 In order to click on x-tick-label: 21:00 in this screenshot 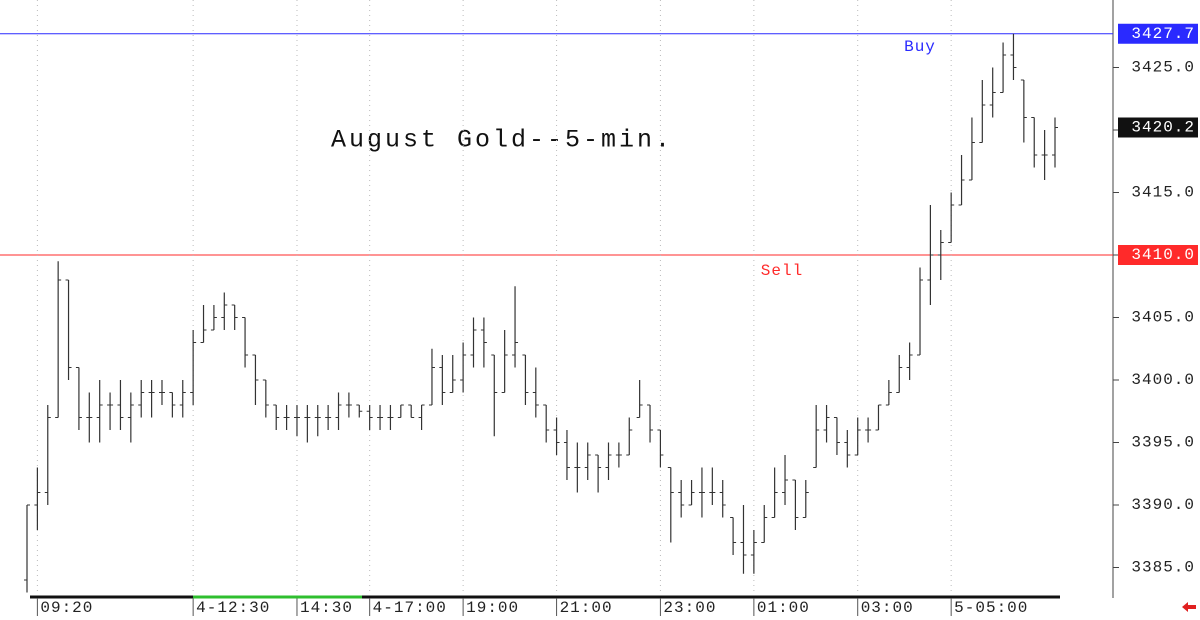, I will do `click(586, 608)`.